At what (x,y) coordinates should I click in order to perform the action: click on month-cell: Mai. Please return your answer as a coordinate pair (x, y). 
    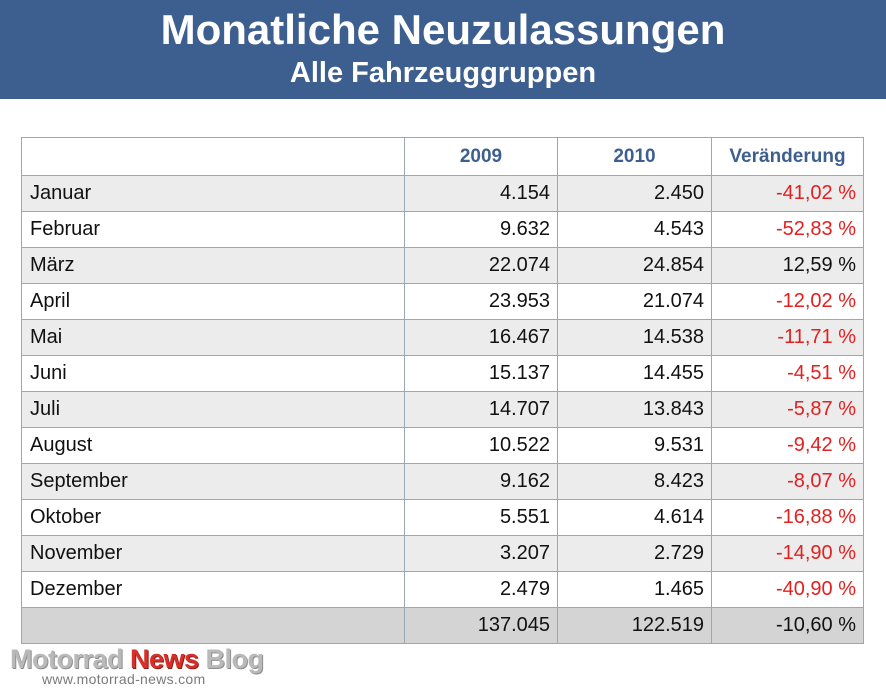
    Looking at the image, I should click on (213, 337).